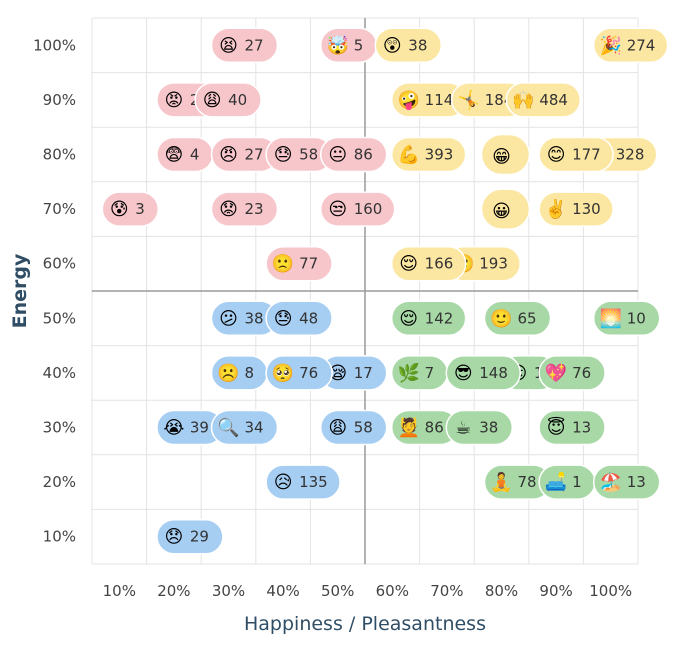  I want to click on point-emoji: 🤸, so click(469, 100).